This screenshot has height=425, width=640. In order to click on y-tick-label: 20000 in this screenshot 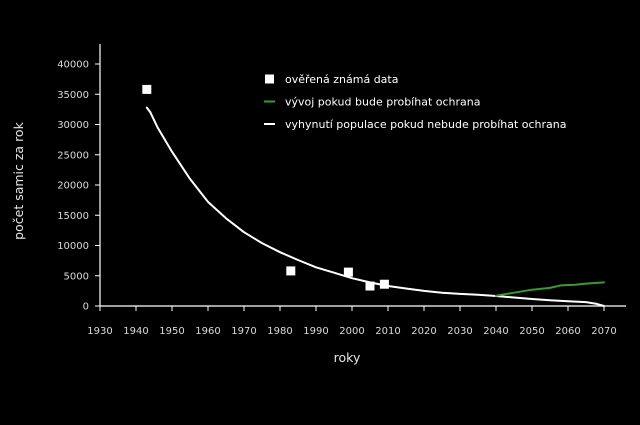, I will do `click(73, 186)`.